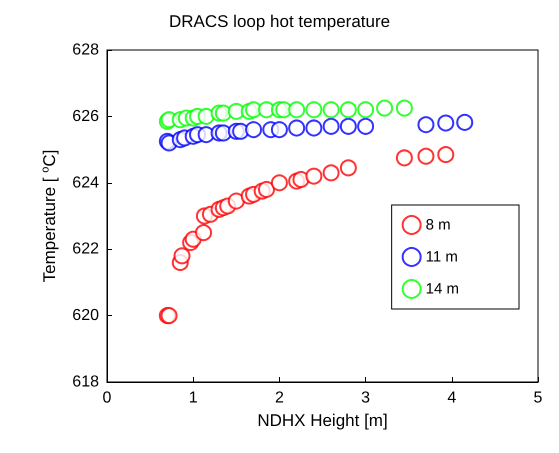 This screenshot has width=559, height=453. I want to click on x-tick-label: 0, so click(107, 398).